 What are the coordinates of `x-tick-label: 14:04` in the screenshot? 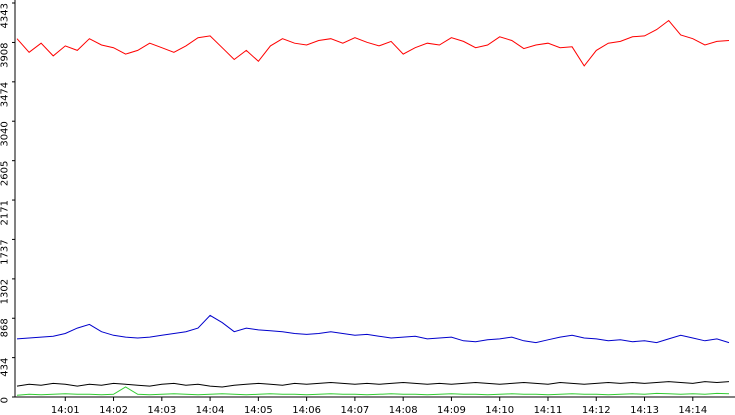 It's located at (210, 410).